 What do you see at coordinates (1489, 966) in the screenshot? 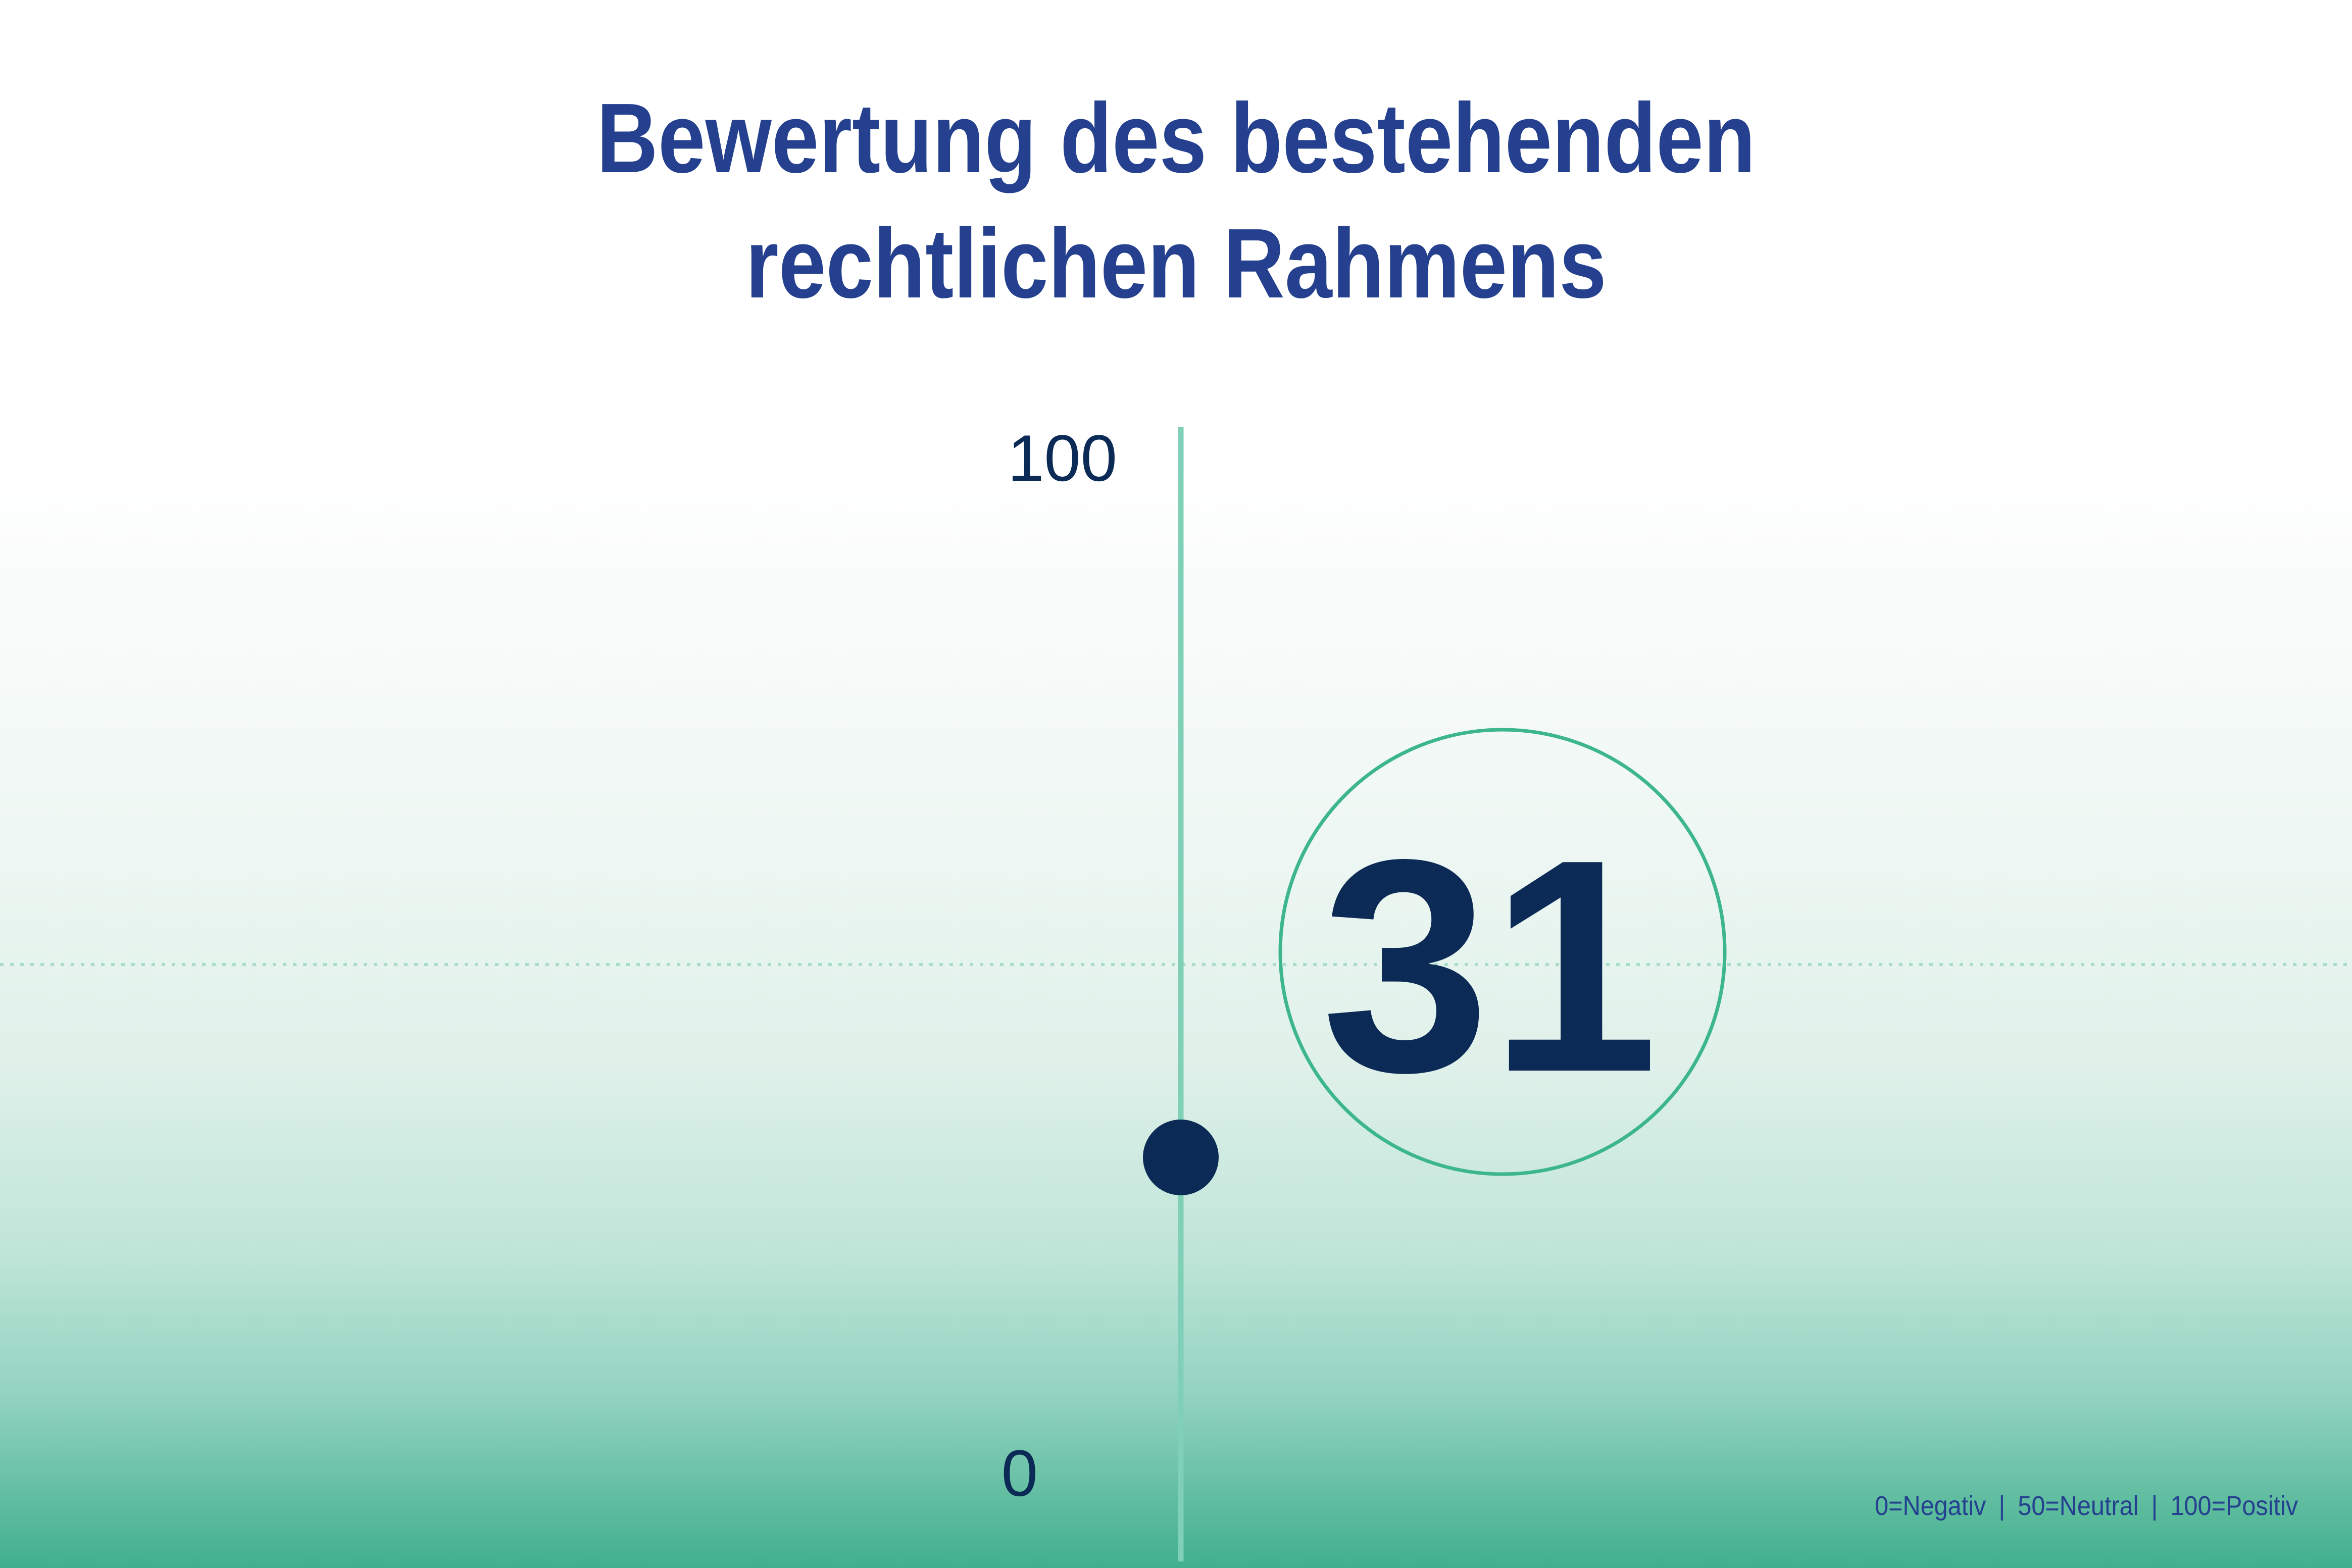
I see `value-label: 31` at bounding box center [1489, 966].